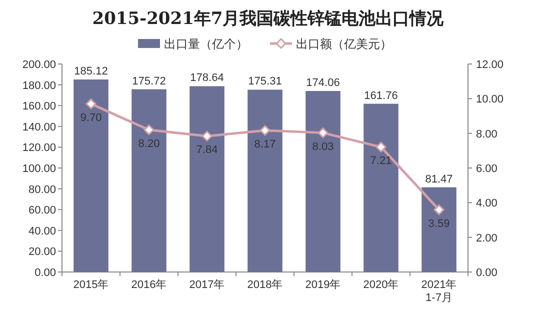 Image resolution: width=536 pixels, height=336 pixels. What do you see at coordinates (265, 285) in the screenshot?
I see `x-tick-label: 2018年` at bounding box center [265, 285].